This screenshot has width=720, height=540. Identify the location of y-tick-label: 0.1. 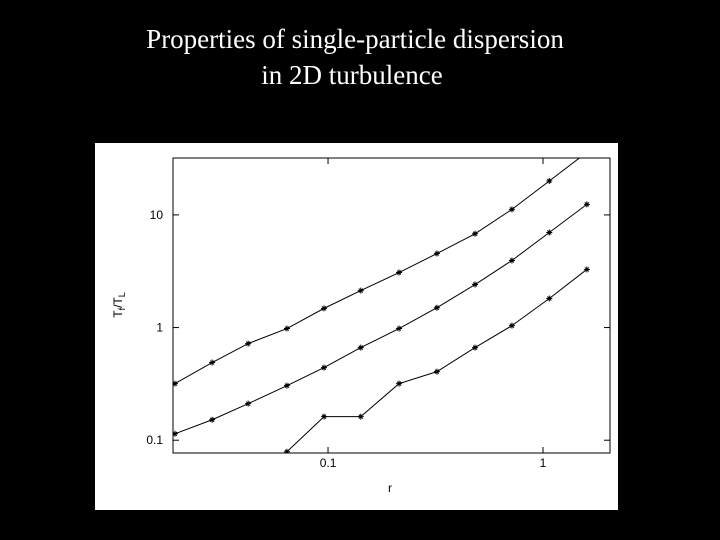
(154, 440).